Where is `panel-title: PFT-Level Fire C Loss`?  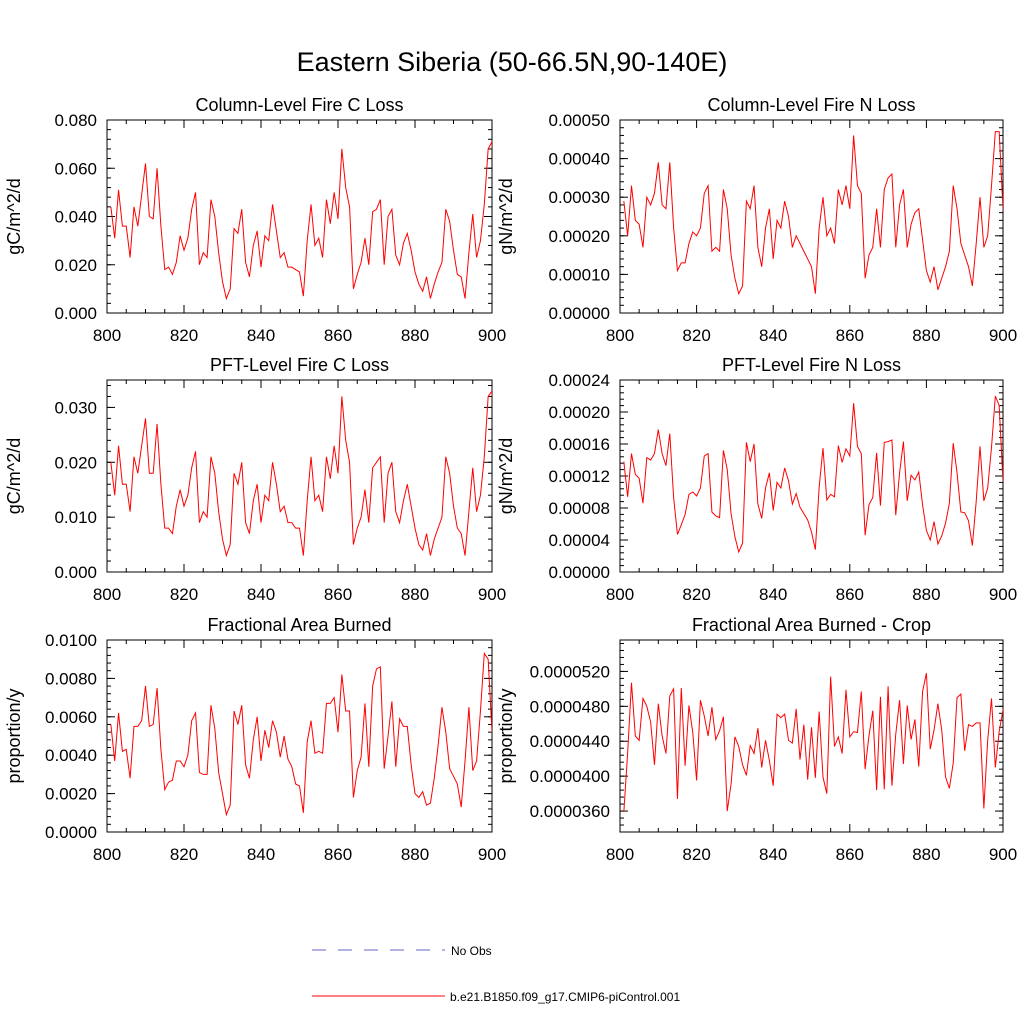 panel-title: PFT-Level Fire C Loss is located at coordinates (299, 365).